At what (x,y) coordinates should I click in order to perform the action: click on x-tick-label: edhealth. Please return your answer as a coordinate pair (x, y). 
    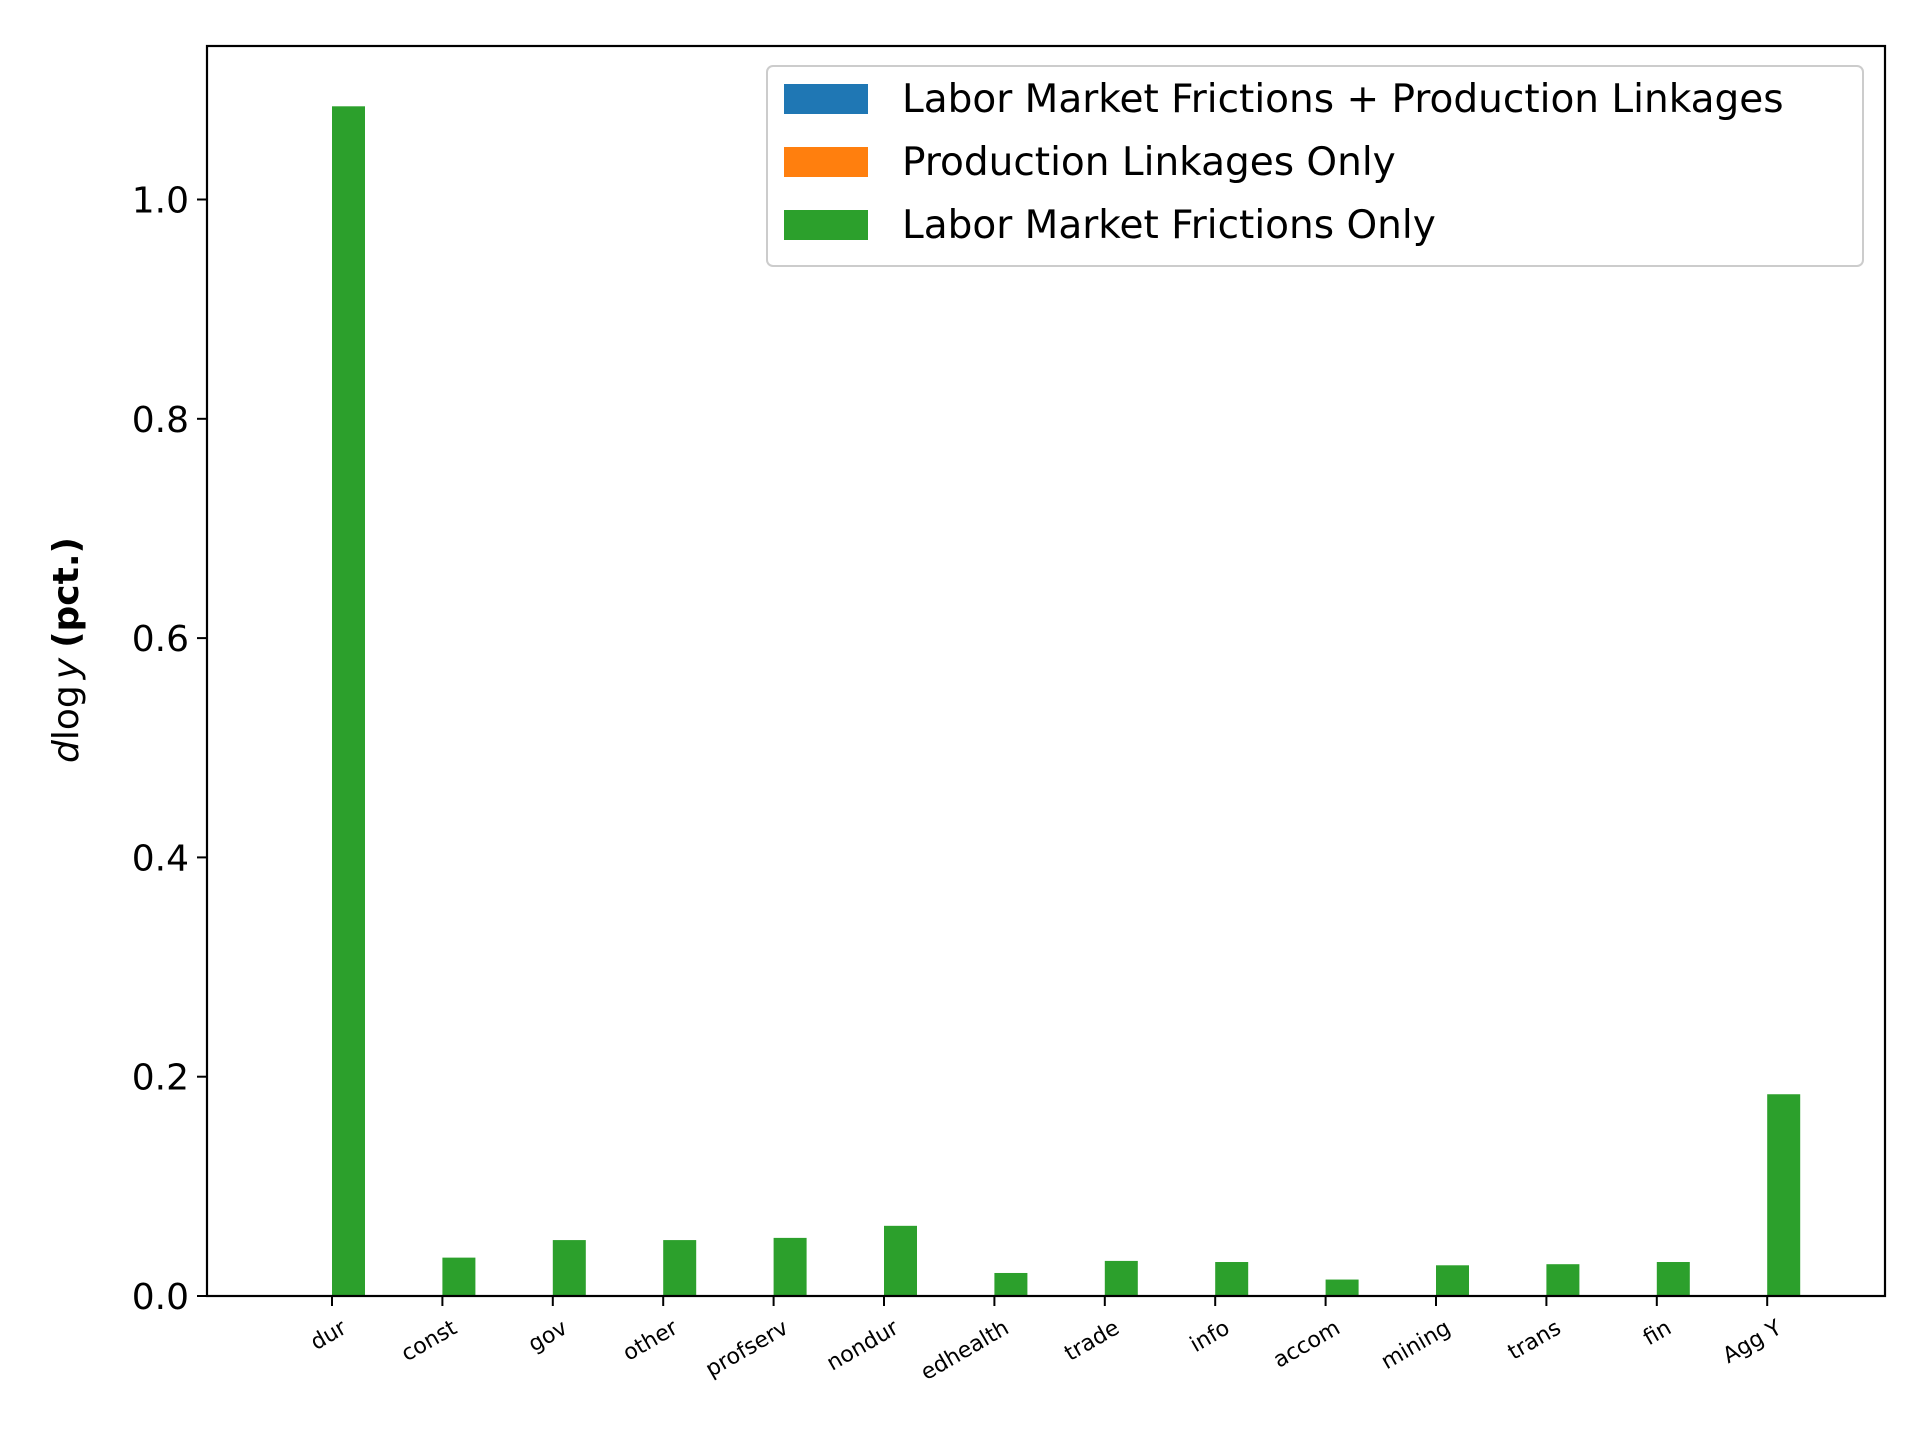
    Looking at the image, I should click on (965, 1351).